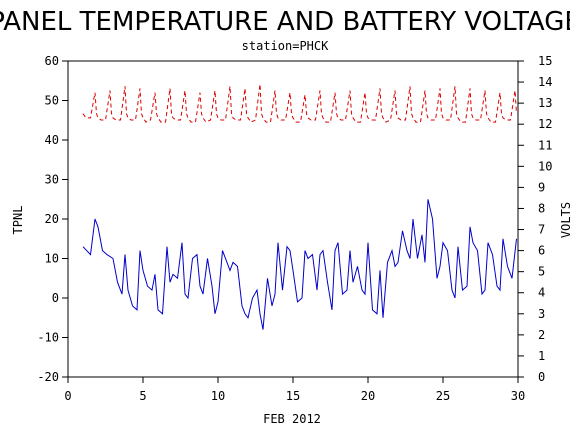  What do you see at coordinates (52, 101) in the screenshot?
I see `y-left-tick-label: 50` at bounding box center [52, 101].